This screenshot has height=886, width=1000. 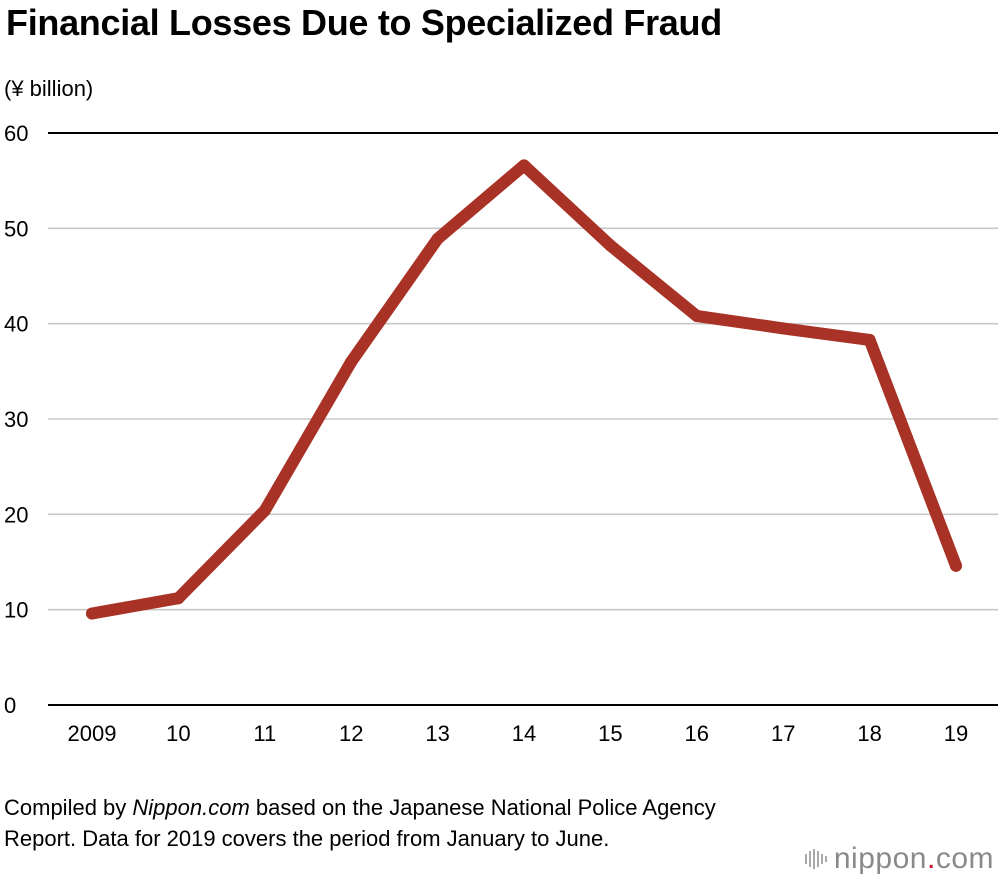 I want to click on brand-wordmark: nippon.com, so click(x=913, y=858).